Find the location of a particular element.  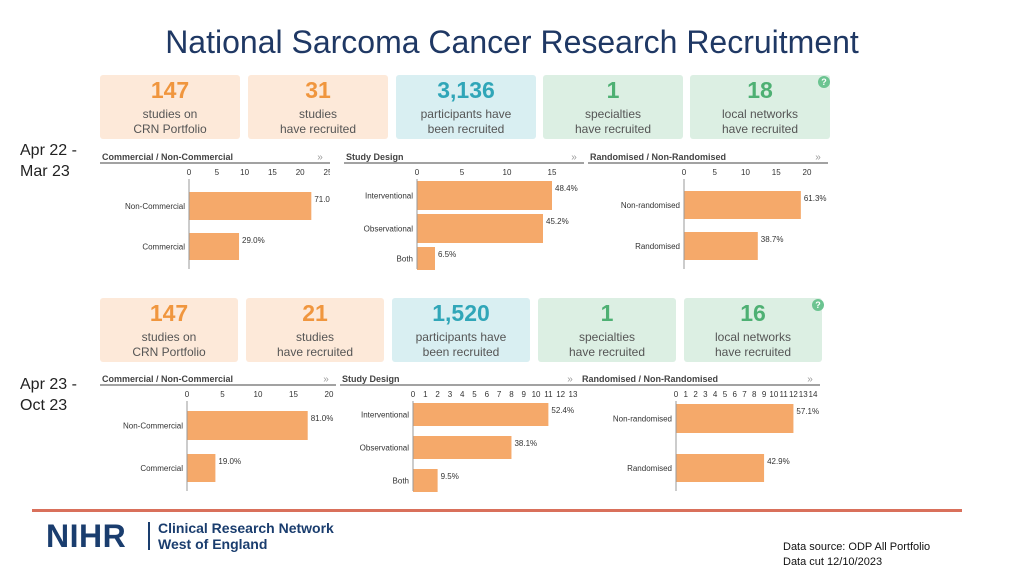

card-value: 147 is located at coordinates (170, 90).